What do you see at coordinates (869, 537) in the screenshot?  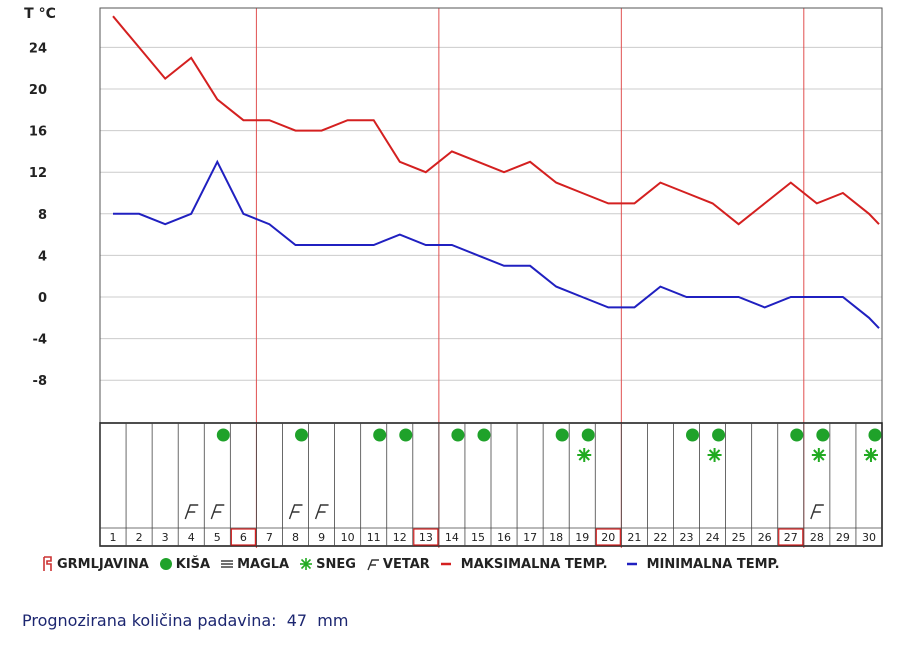 I see `day-label: 30` at bounding box center [869, 537].